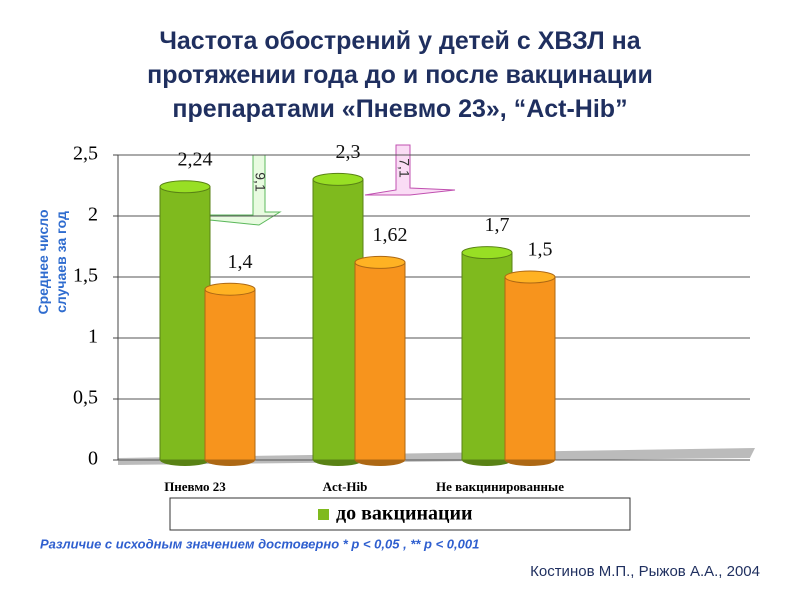 The height and width of the screenshot is (600, 800). I want to click on text-line: протяжении года до и после вакцинации, so click(400, 75).